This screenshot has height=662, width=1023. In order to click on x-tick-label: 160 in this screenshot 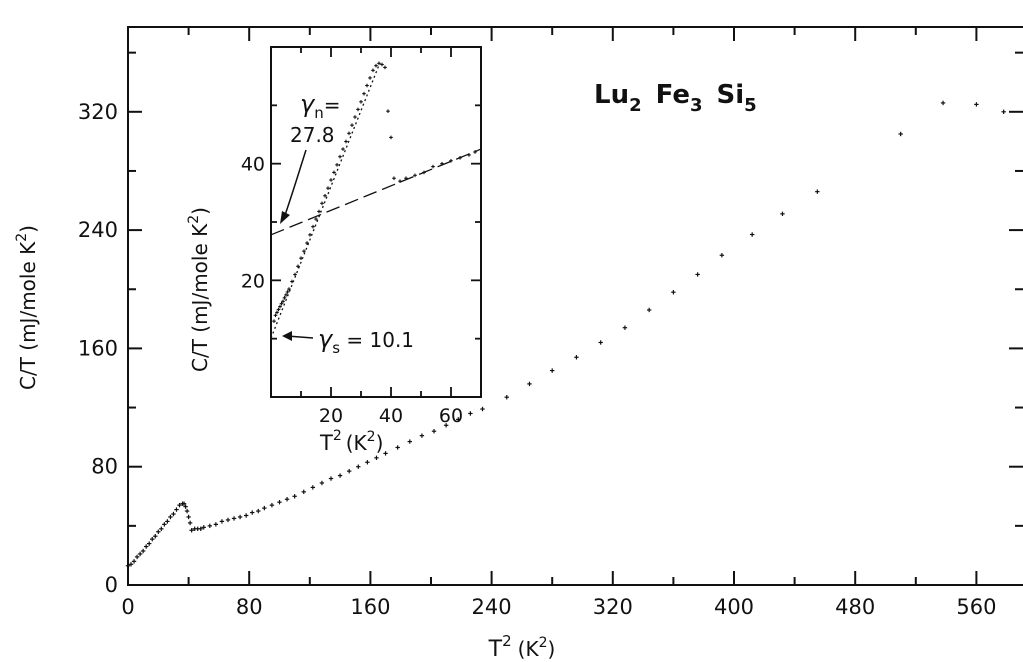, I will do `click(370, 607)`.